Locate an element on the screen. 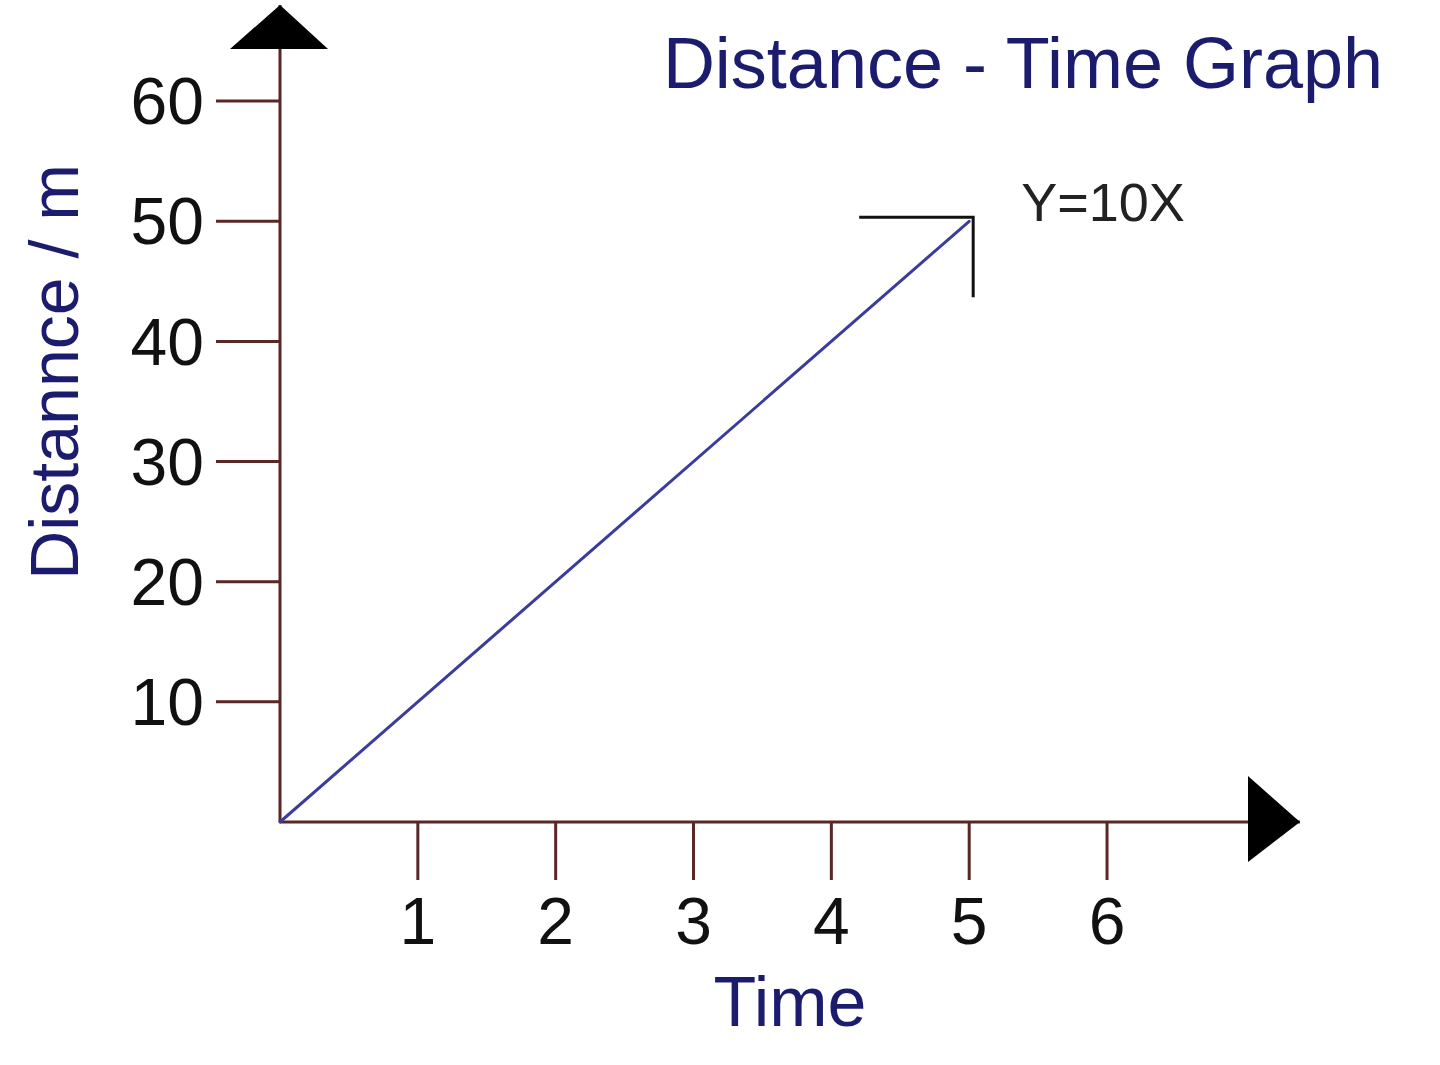 This screenshot has height=1065, width=1440. x-tick-label: 4 is located at coordinates (831, 921).